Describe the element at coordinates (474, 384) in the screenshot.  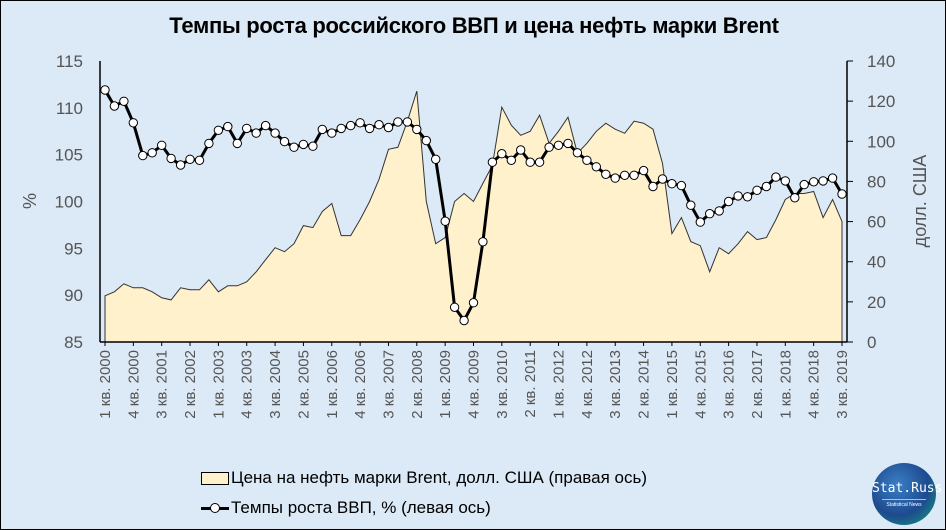
I see `x-tick-label: 4 кв. 2009` at that location.